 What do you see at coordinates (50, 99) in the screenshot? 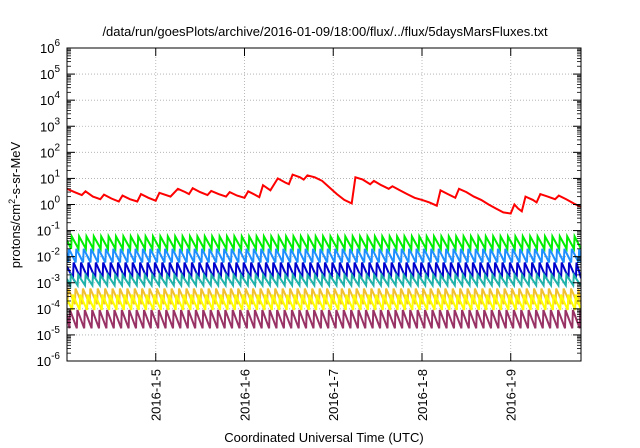
I see `y-tick-label: 10⁴` at bounding box center [50, 99].